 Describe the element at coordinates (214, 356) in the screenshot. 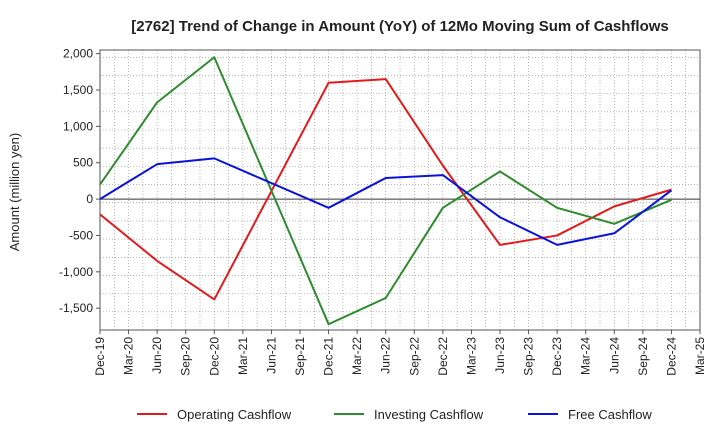

I see `x-tick-label: Dec-20` at that location.